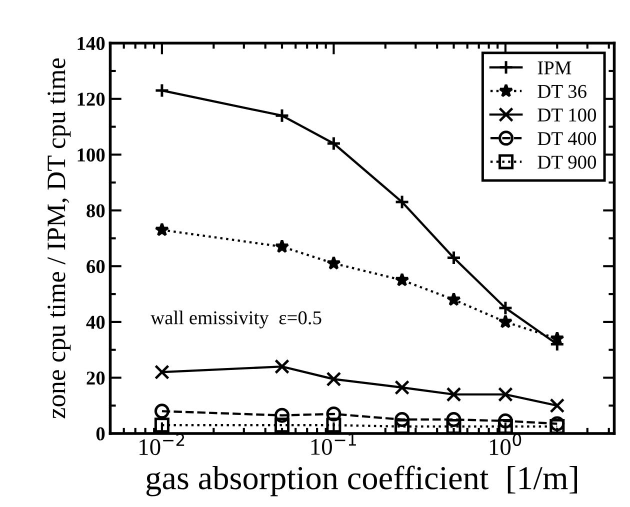  Describe the element at coordinates (567, 162) in the screenshot. I see `legend-label: DT 900` at that location.